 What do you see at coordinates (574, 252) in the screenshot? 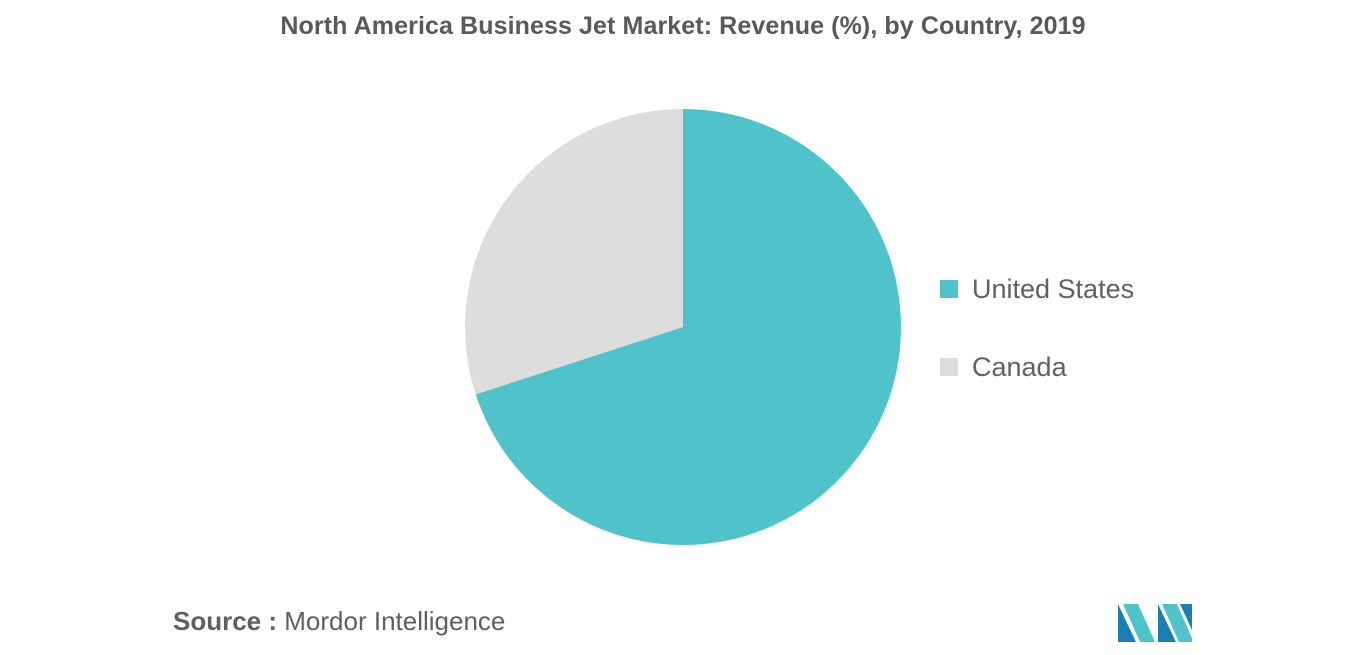
I see `pie-slice-canada` at bounding box center [574, 252].